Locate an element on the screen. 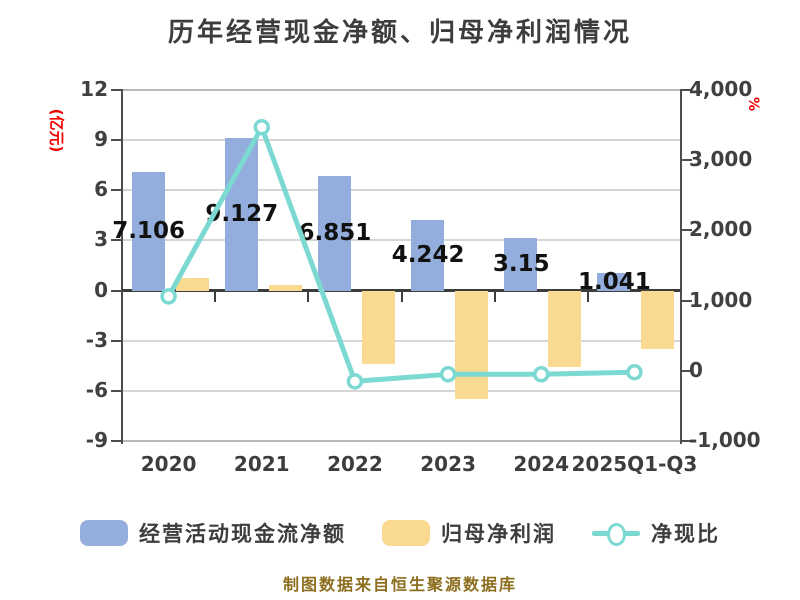  left-axis-tick-label: -9 is located at coordinates (96, 440).